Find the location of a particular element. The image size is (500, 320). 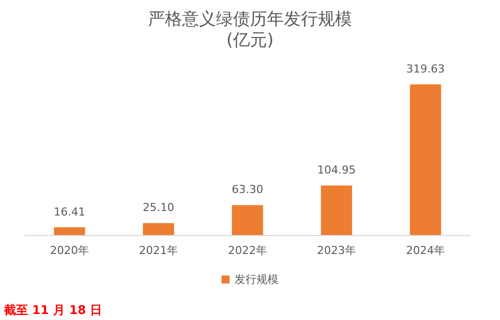

legend-label: 发行规模 is located at coordinates (256, 279).